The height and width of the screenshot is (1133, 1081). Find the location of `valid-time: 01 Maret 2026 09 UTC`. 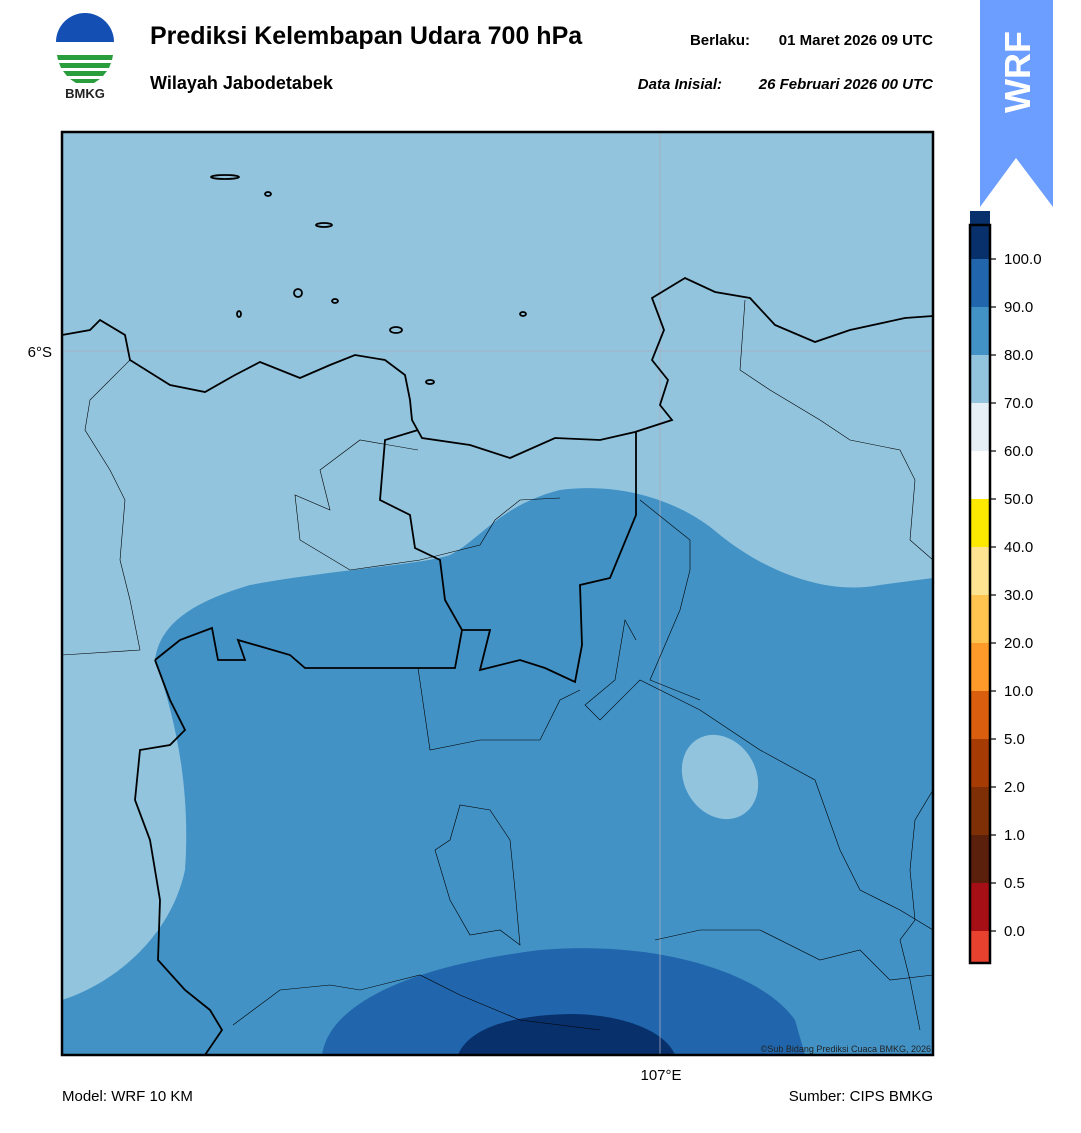

valid-time: 01 Maret 2026 09 UTC is located at coordinates (856, 40).